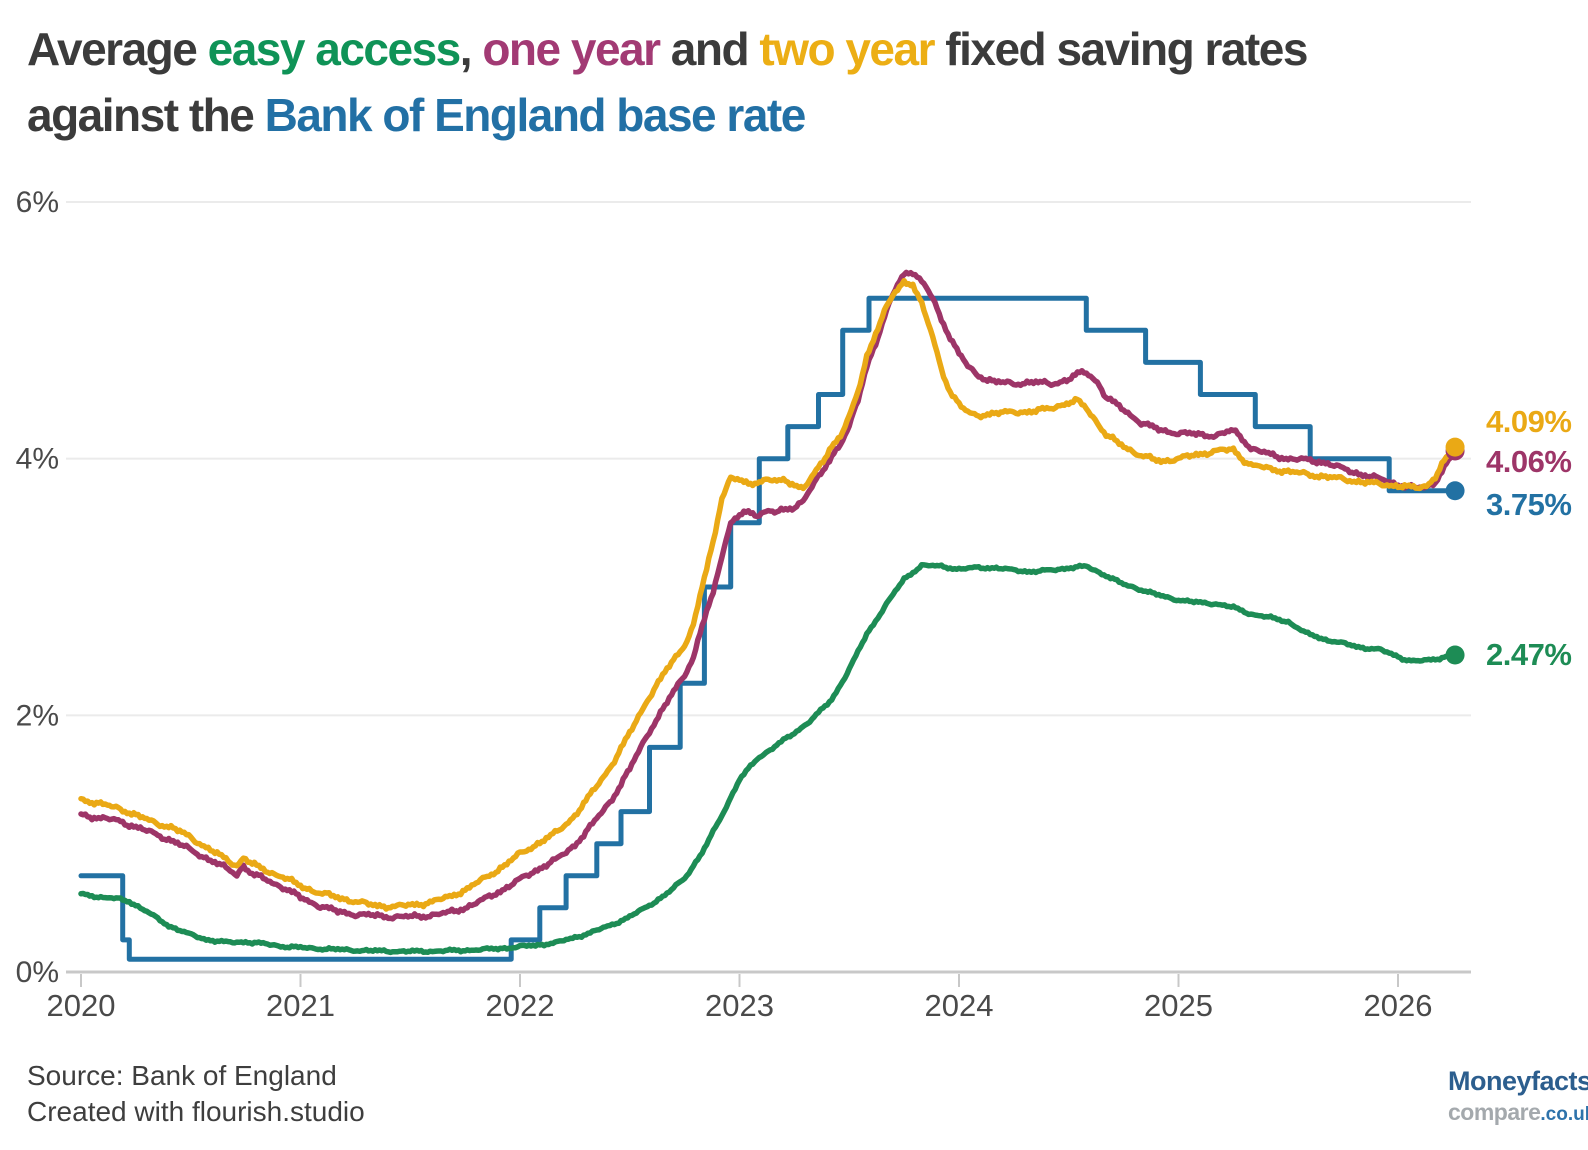 Image resolution: width=1588 pixels, height=1150 pixels. What do you see at coordinates (81, 1005) in the screenshot?
I see `x-axis-label: 2020` at bounding box center [81, 1005].